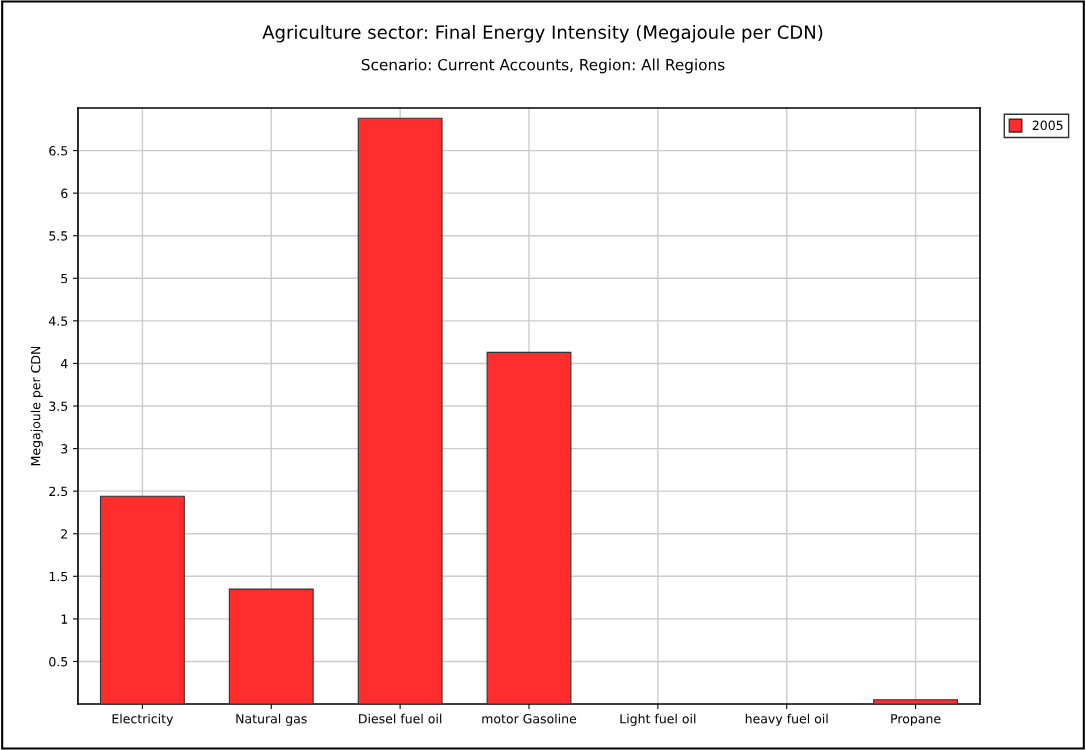 The height and width of the screenshot is (750, 1086). Describe the element at coordinates (64, 619) in the screenshot. I see `y-tick-label: 1` at that location.